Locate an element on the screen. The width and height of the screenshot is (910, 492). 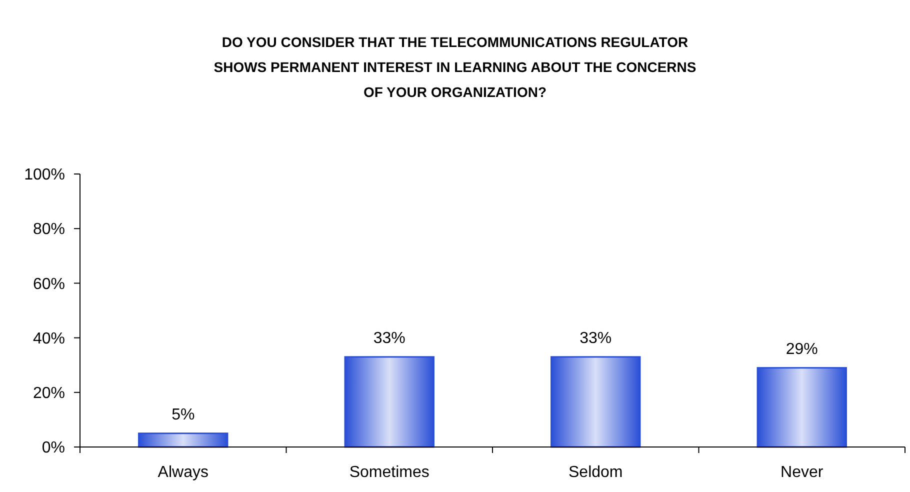
chart-title: DO YOU CONSIDER THAT THE TELECOMMUNICATIONS REGULATOR SHOWS PERMANENT INTEREST IN LEARNING ABOUT THE CONCERNS OF YOUR ORGANIZATION? is located at coordinates (455, 67).